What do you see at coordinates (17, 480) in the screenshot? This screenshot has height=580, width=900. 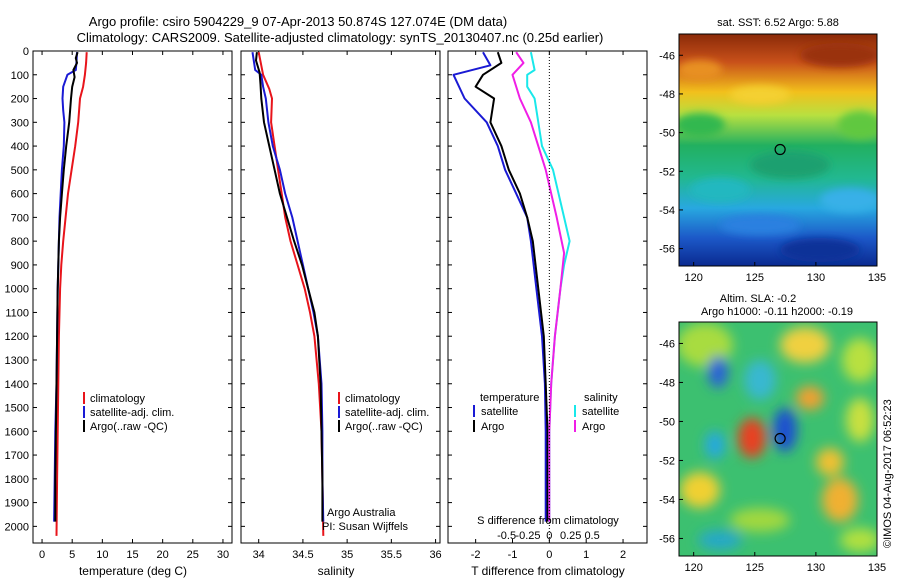 I see `y-tick-label: 1800` at bounding box center [17, 480].